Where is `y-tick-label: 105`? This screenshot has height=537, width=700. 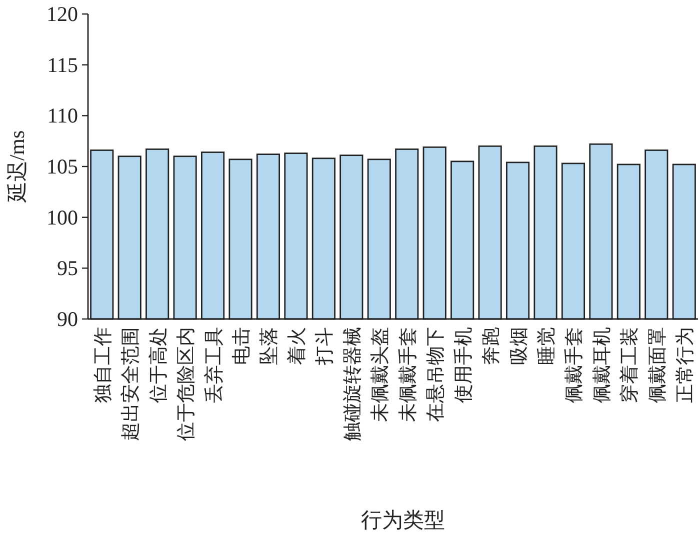 y-tick-label: 105 is located at coordinates (62, 166).